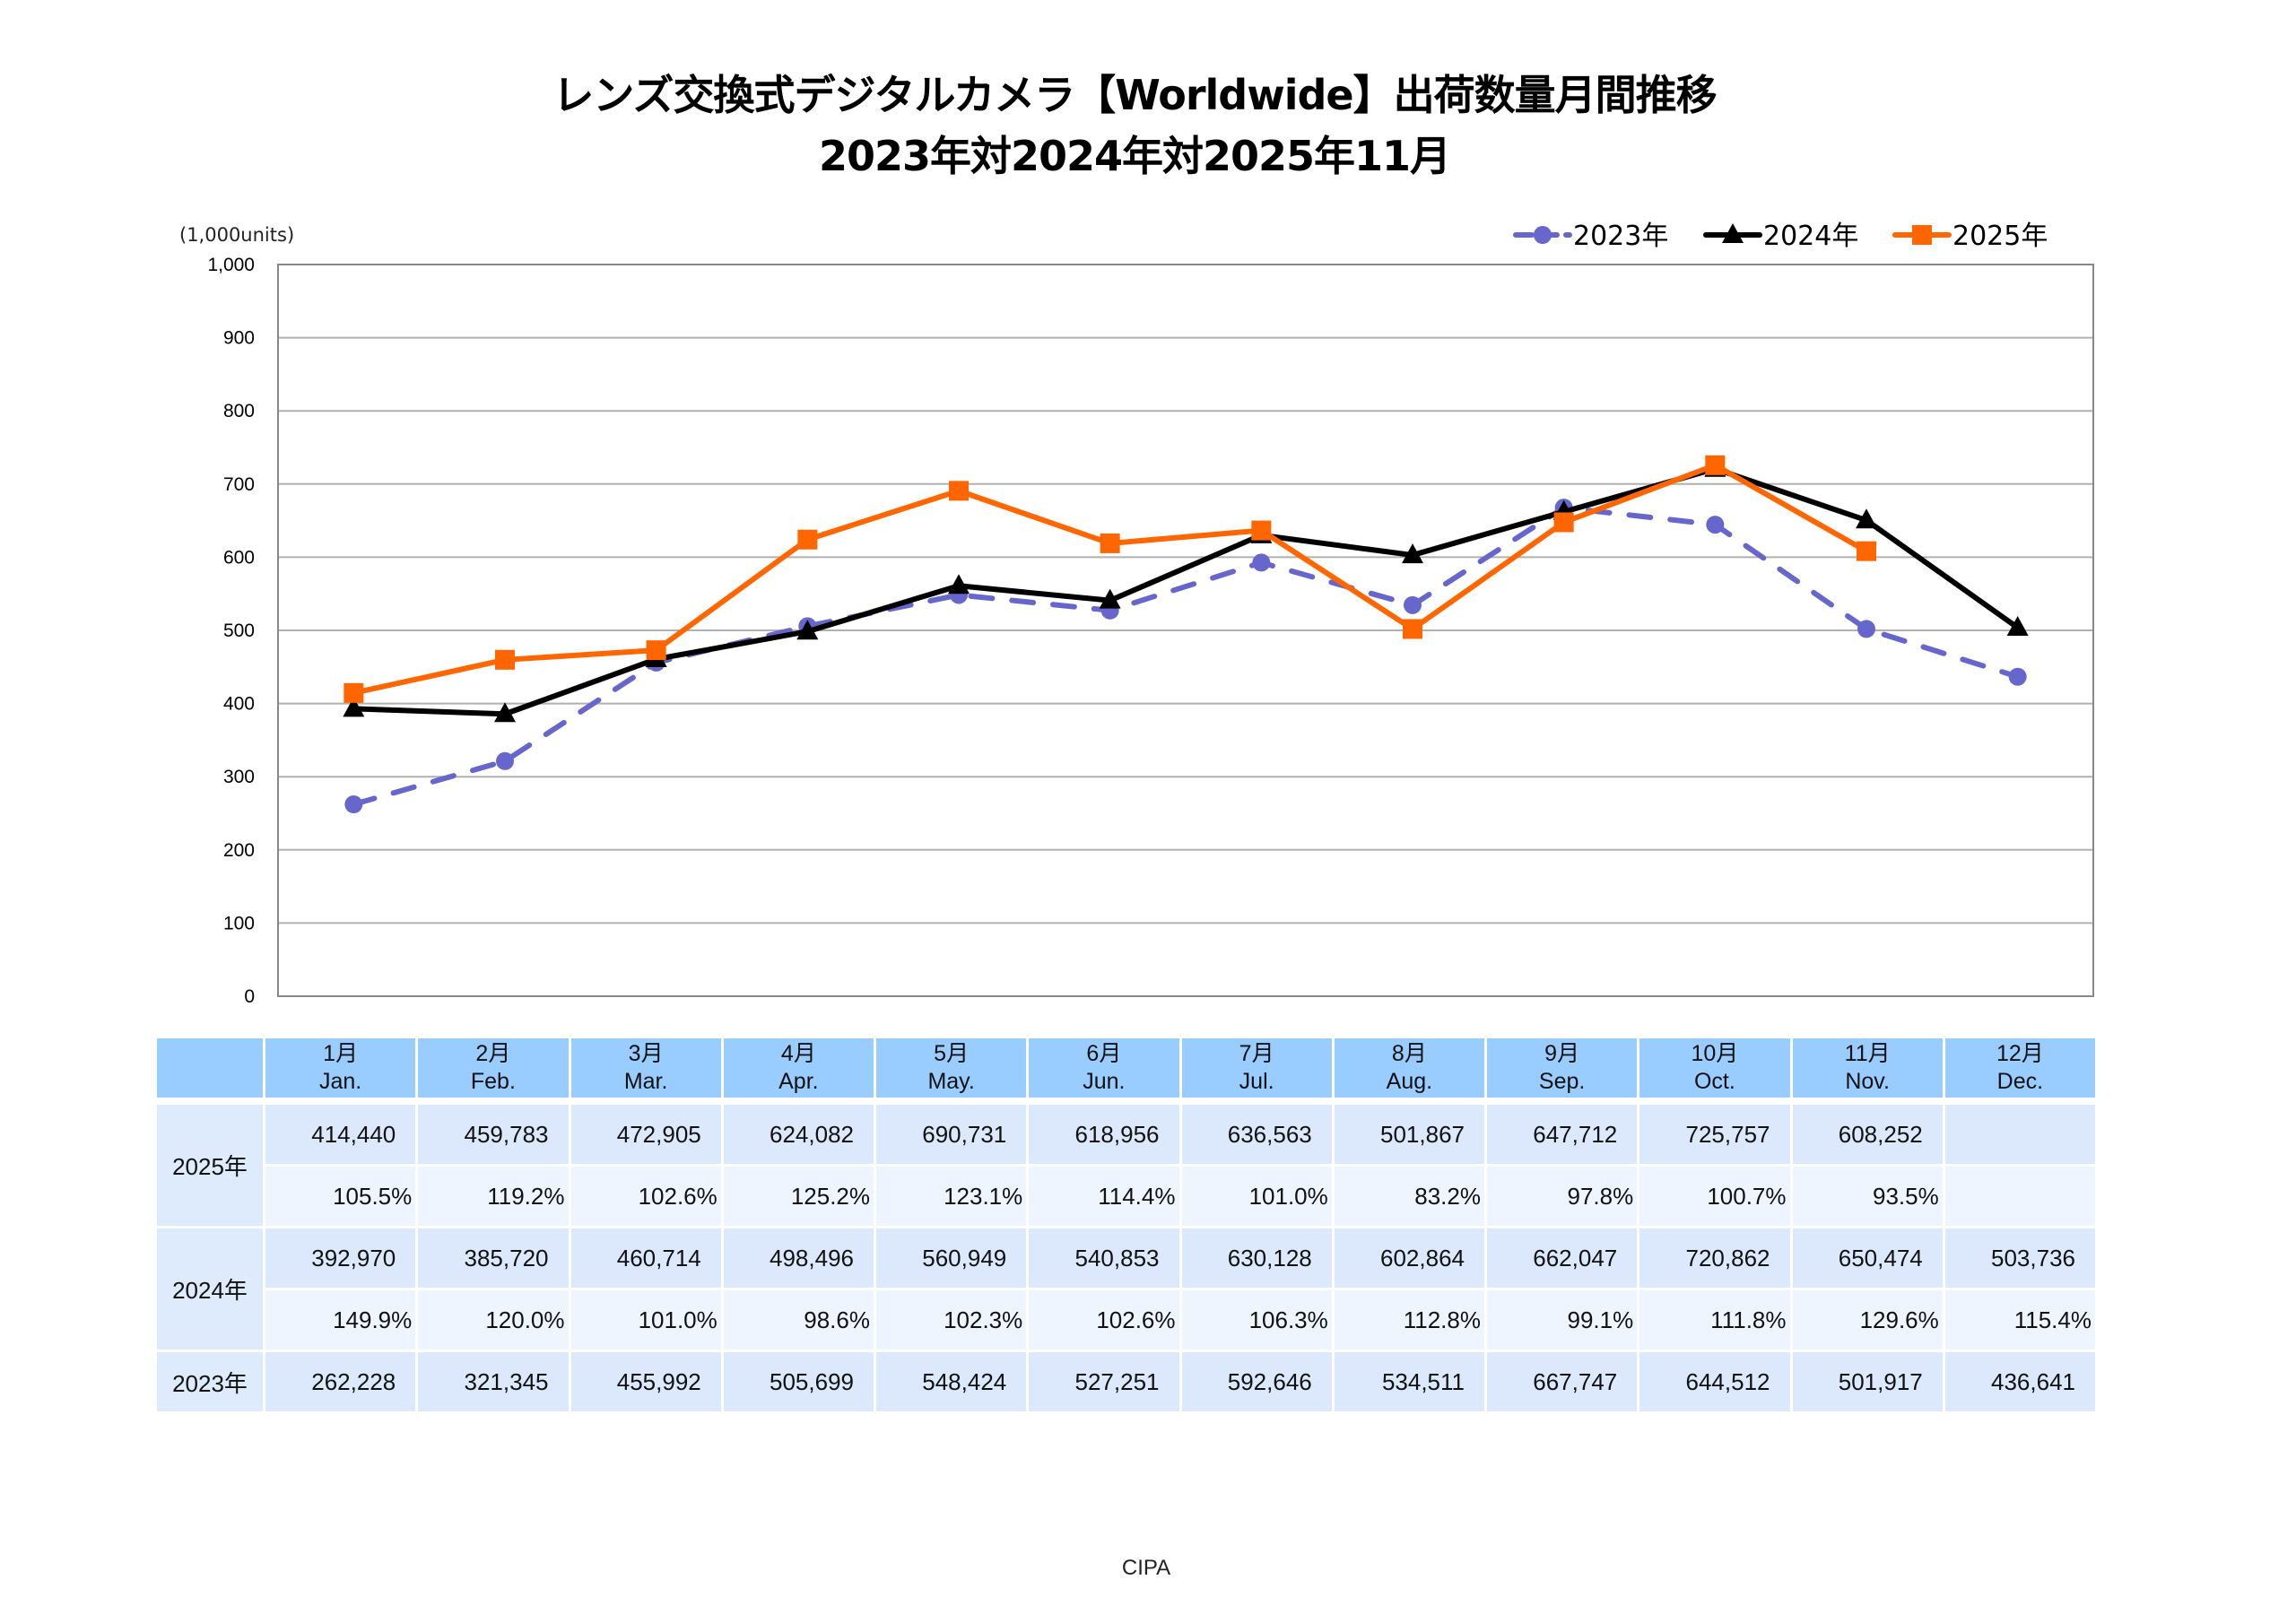  What do you see at coordinates (239, 338) in the screenshot?
I see `y-tick-label: 900` at bounding box center [239, 338].